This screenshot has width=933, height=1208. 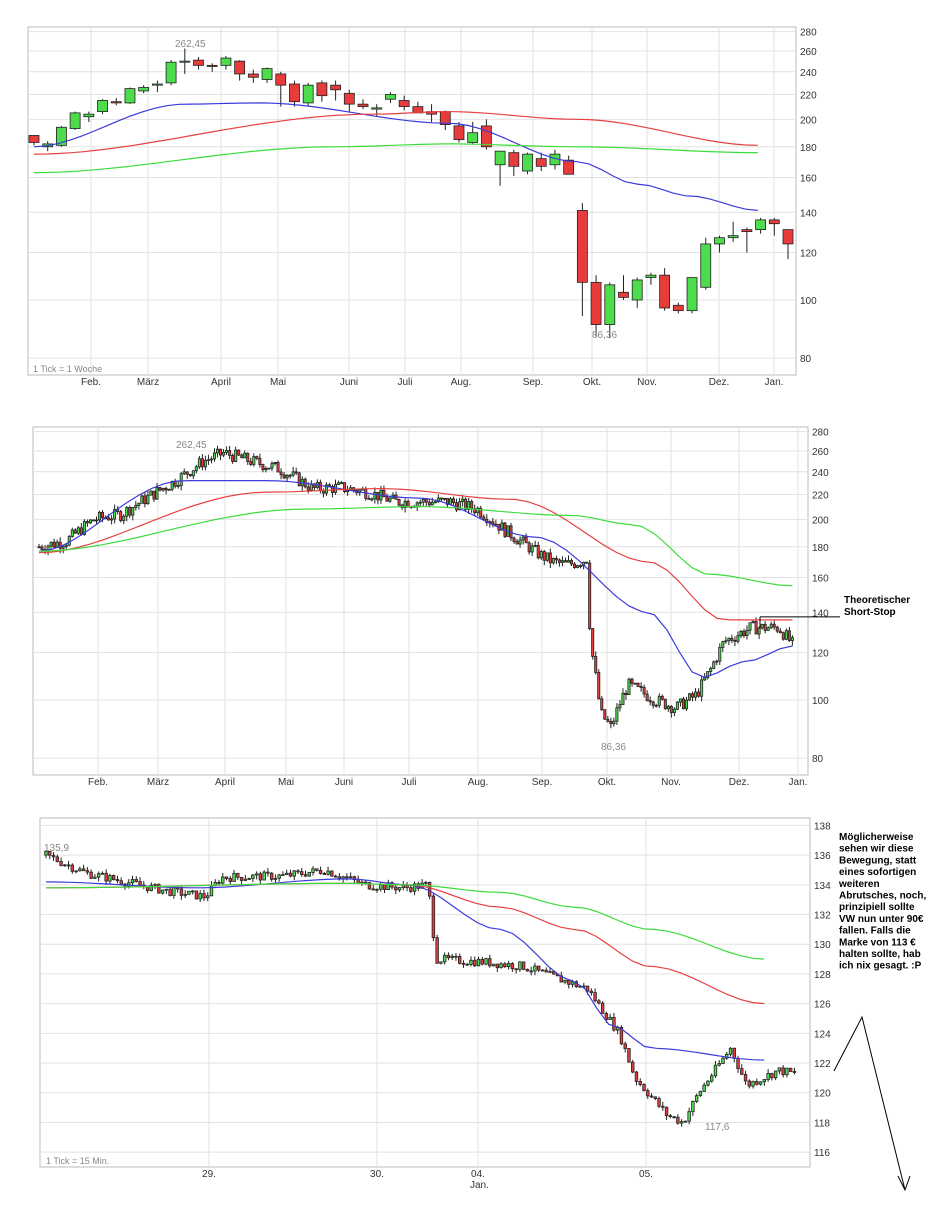 What do you see at coordinates (822, 1064) in the screenshot?
I see `y-tick-label: 122` at bounding box center [822, 1064].